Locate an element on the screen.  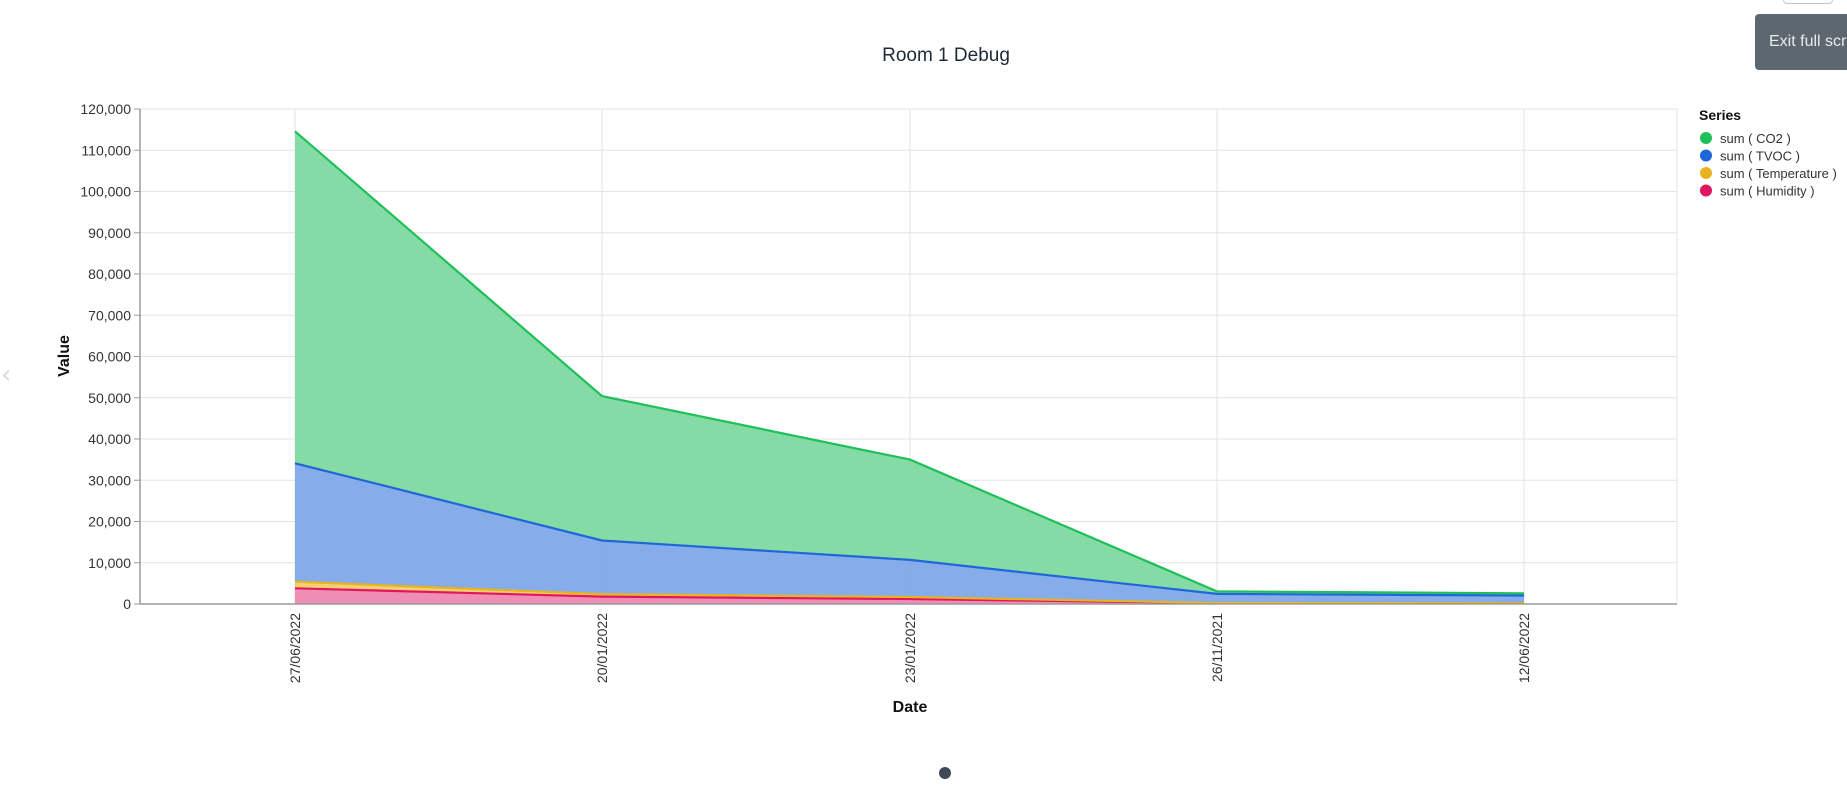
legend-label: sum ( TVOC ) is located at coordinates (1760, 156).